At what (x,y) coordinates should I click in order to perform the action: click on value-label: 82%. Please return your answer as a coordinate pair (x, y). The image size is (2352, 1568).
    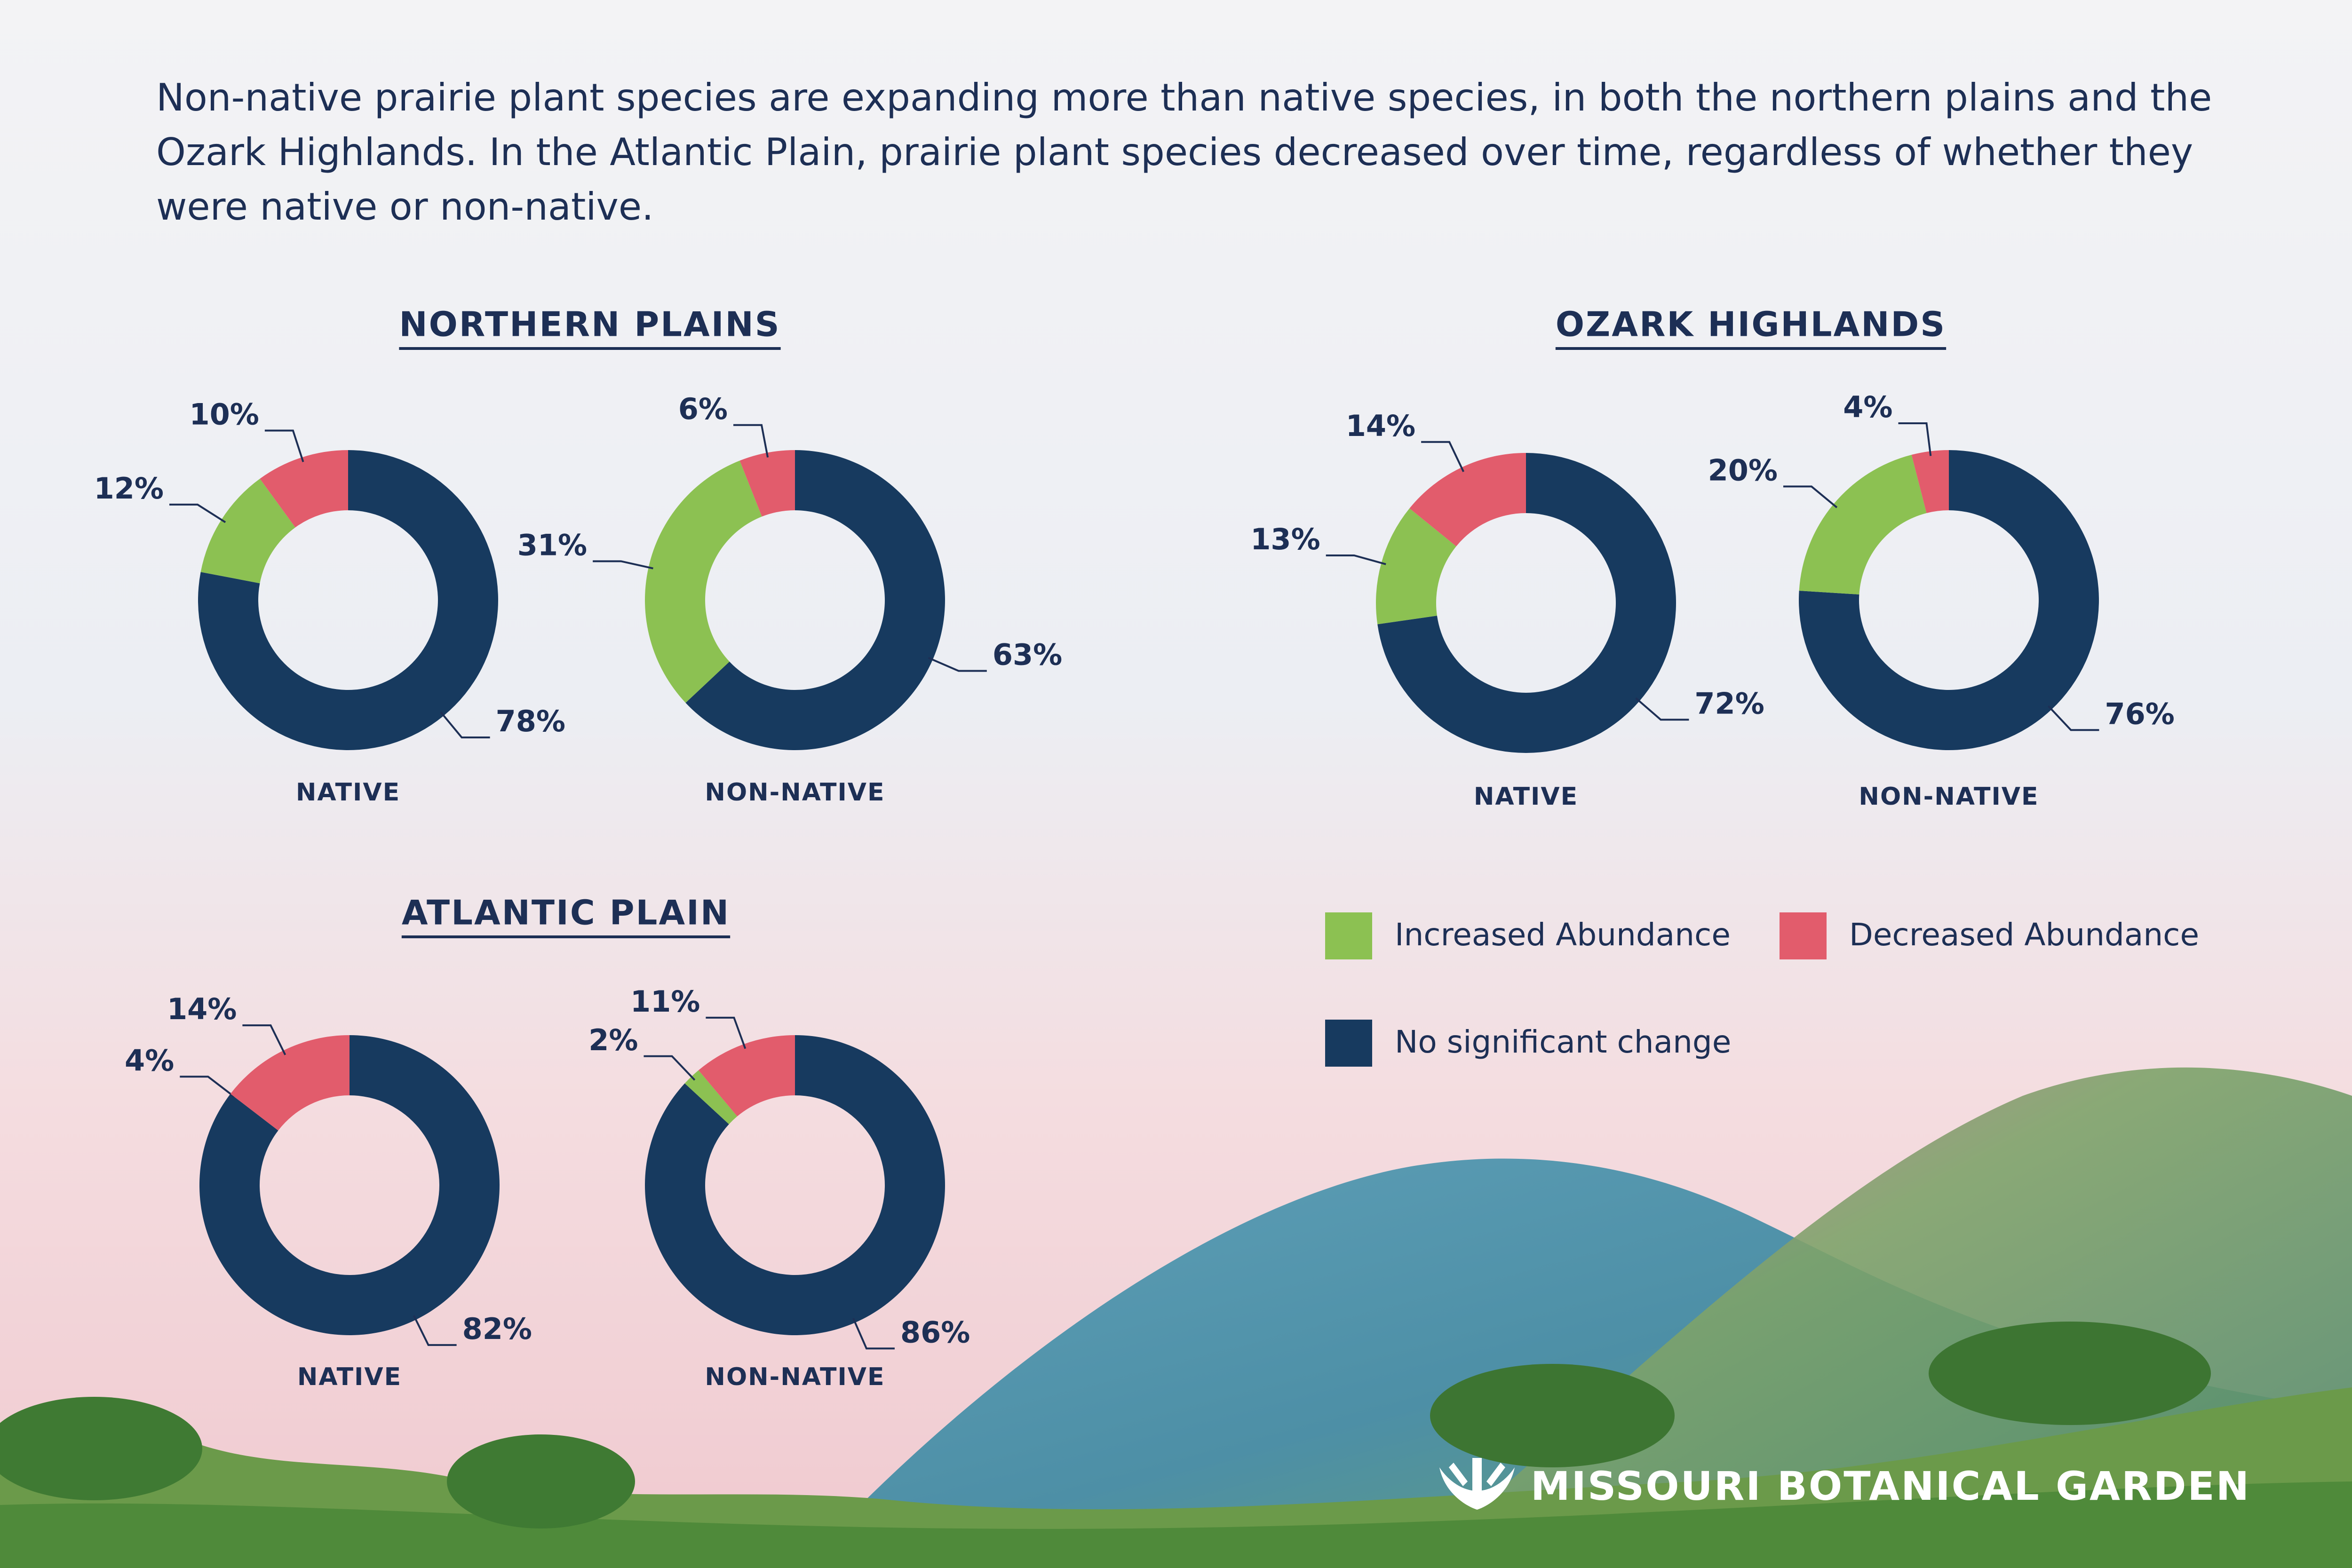
    Looking at the image, I should click on (497, 1329).